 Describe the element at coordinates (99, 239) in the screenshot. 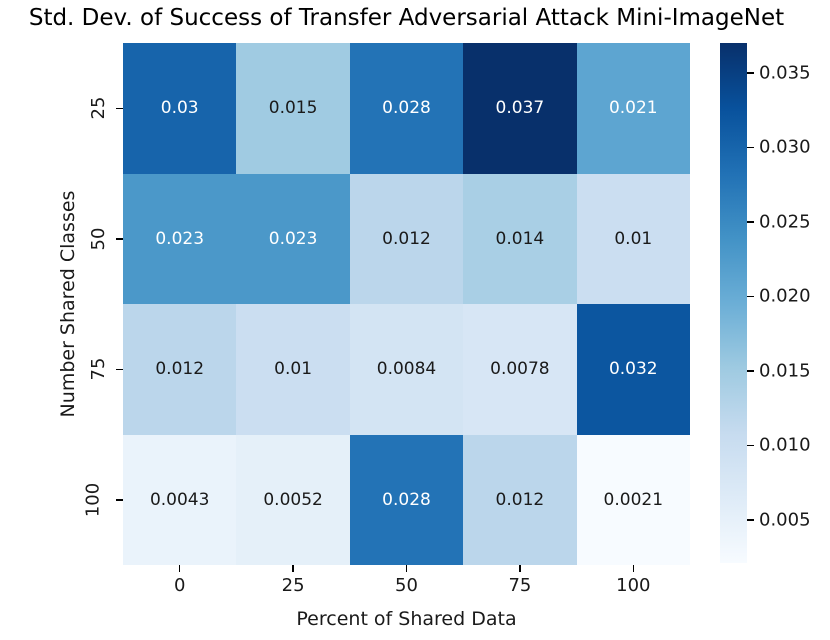

I see `y-tick-label: 50` at that location.